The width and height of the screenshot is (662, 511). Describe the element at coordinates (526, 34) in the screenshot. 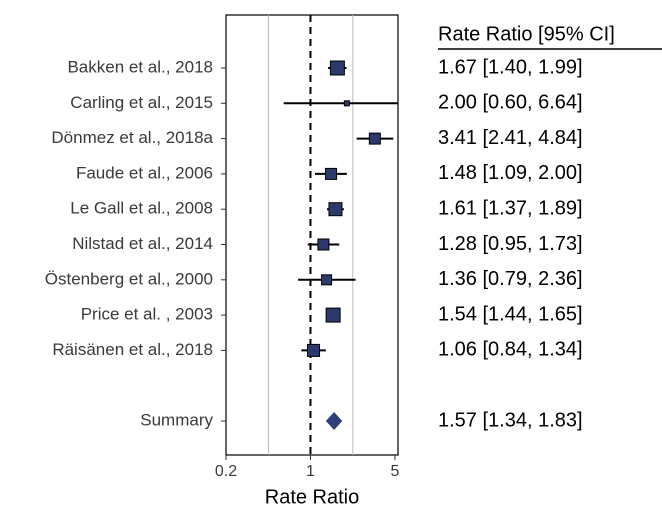

I see `table-header: Rate Ratio [95% CI]` at that location.